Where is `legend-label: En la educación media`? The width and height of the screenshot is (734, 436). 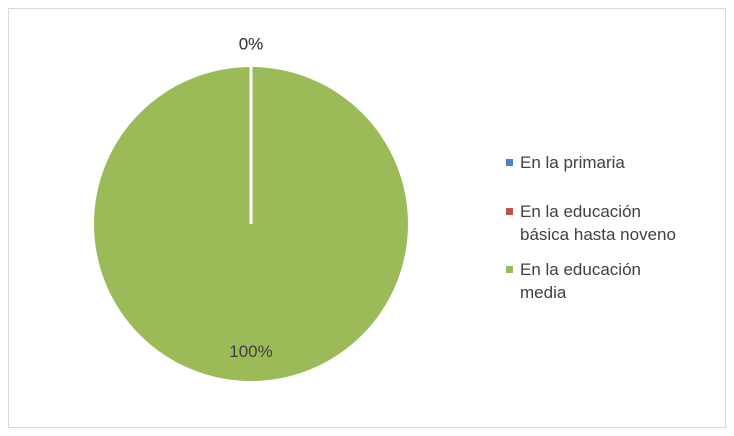 legend-label: En la educación media is located at coordinates (580, 281).